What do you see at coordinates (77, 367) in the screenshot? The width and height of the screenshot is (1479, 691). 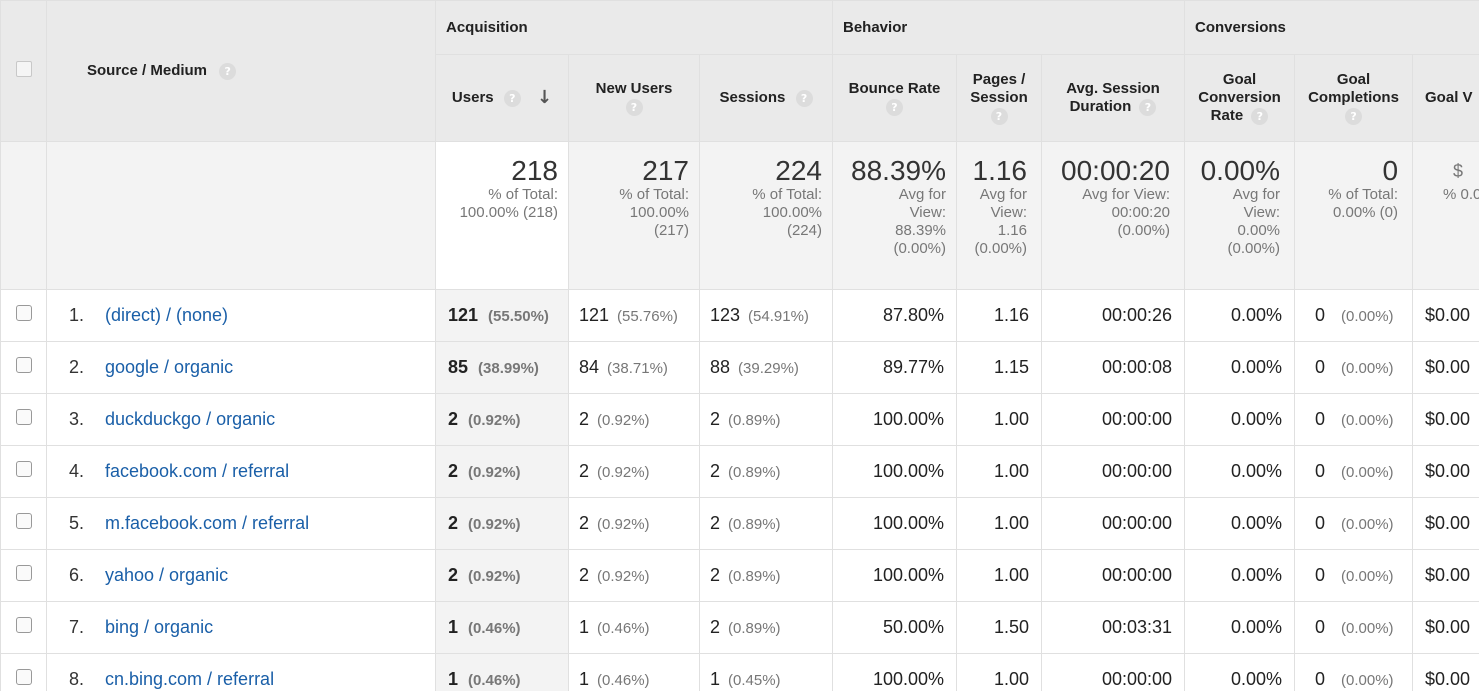 I see `row-rank: 2.` at bounding box center [77, 367].